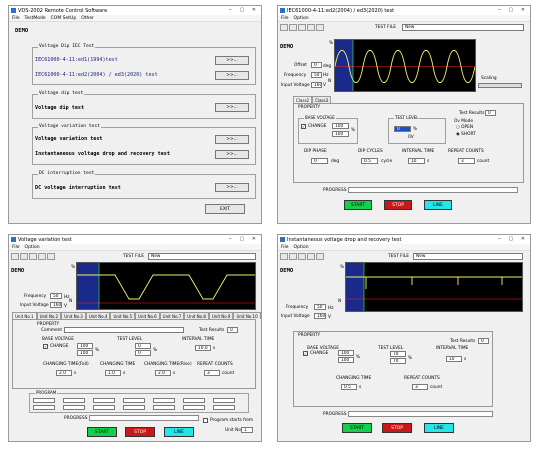 The image size is (543, 455). What do you see at coordinates (465, 127) in the screenshot?
I see `ov-open-radio: ○ OPEN` at bounding box center [465, 127].